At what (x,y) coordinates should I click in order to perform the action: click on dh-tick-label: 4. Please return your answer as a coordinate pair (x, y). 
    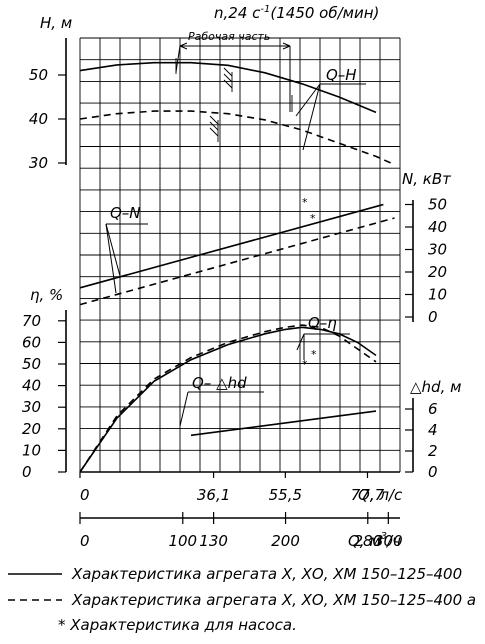
    Looking at the image, I should click on (433, 430).